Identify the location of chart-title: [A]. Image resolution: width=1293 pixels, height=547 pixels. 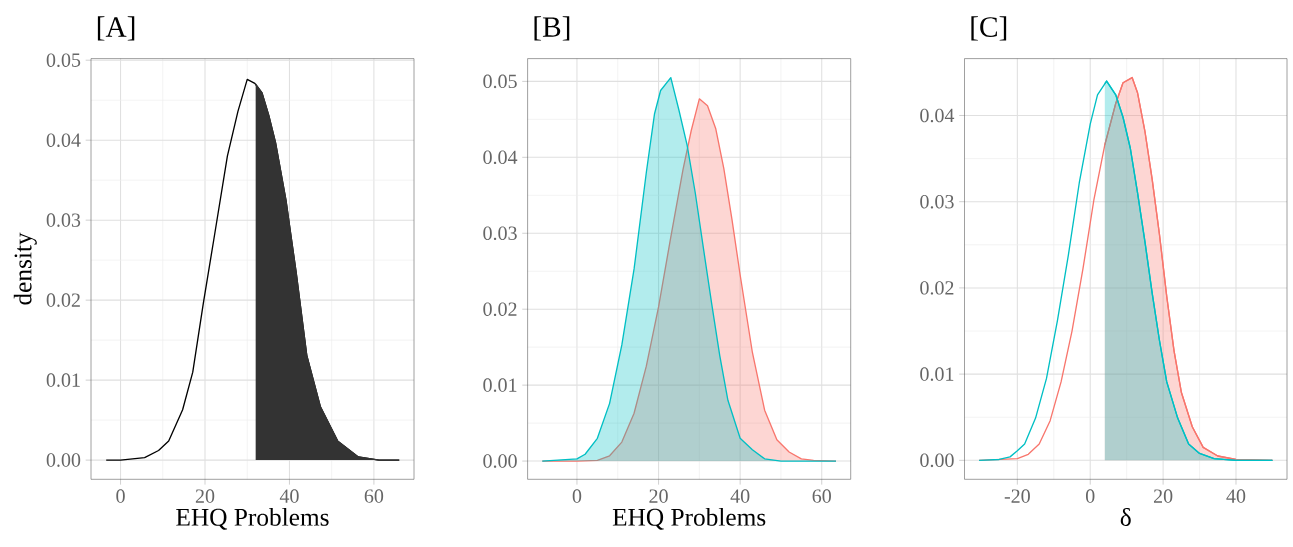
(116, 28).